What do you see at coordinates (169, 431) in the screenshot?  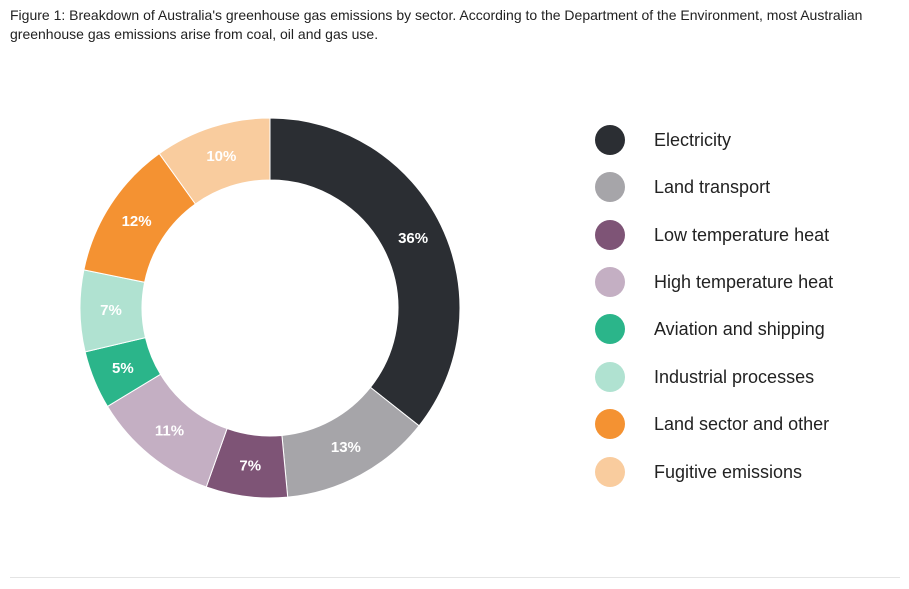 I see `slice-label-high-temperature-heat: 11%` at bounding box center [169, 431].